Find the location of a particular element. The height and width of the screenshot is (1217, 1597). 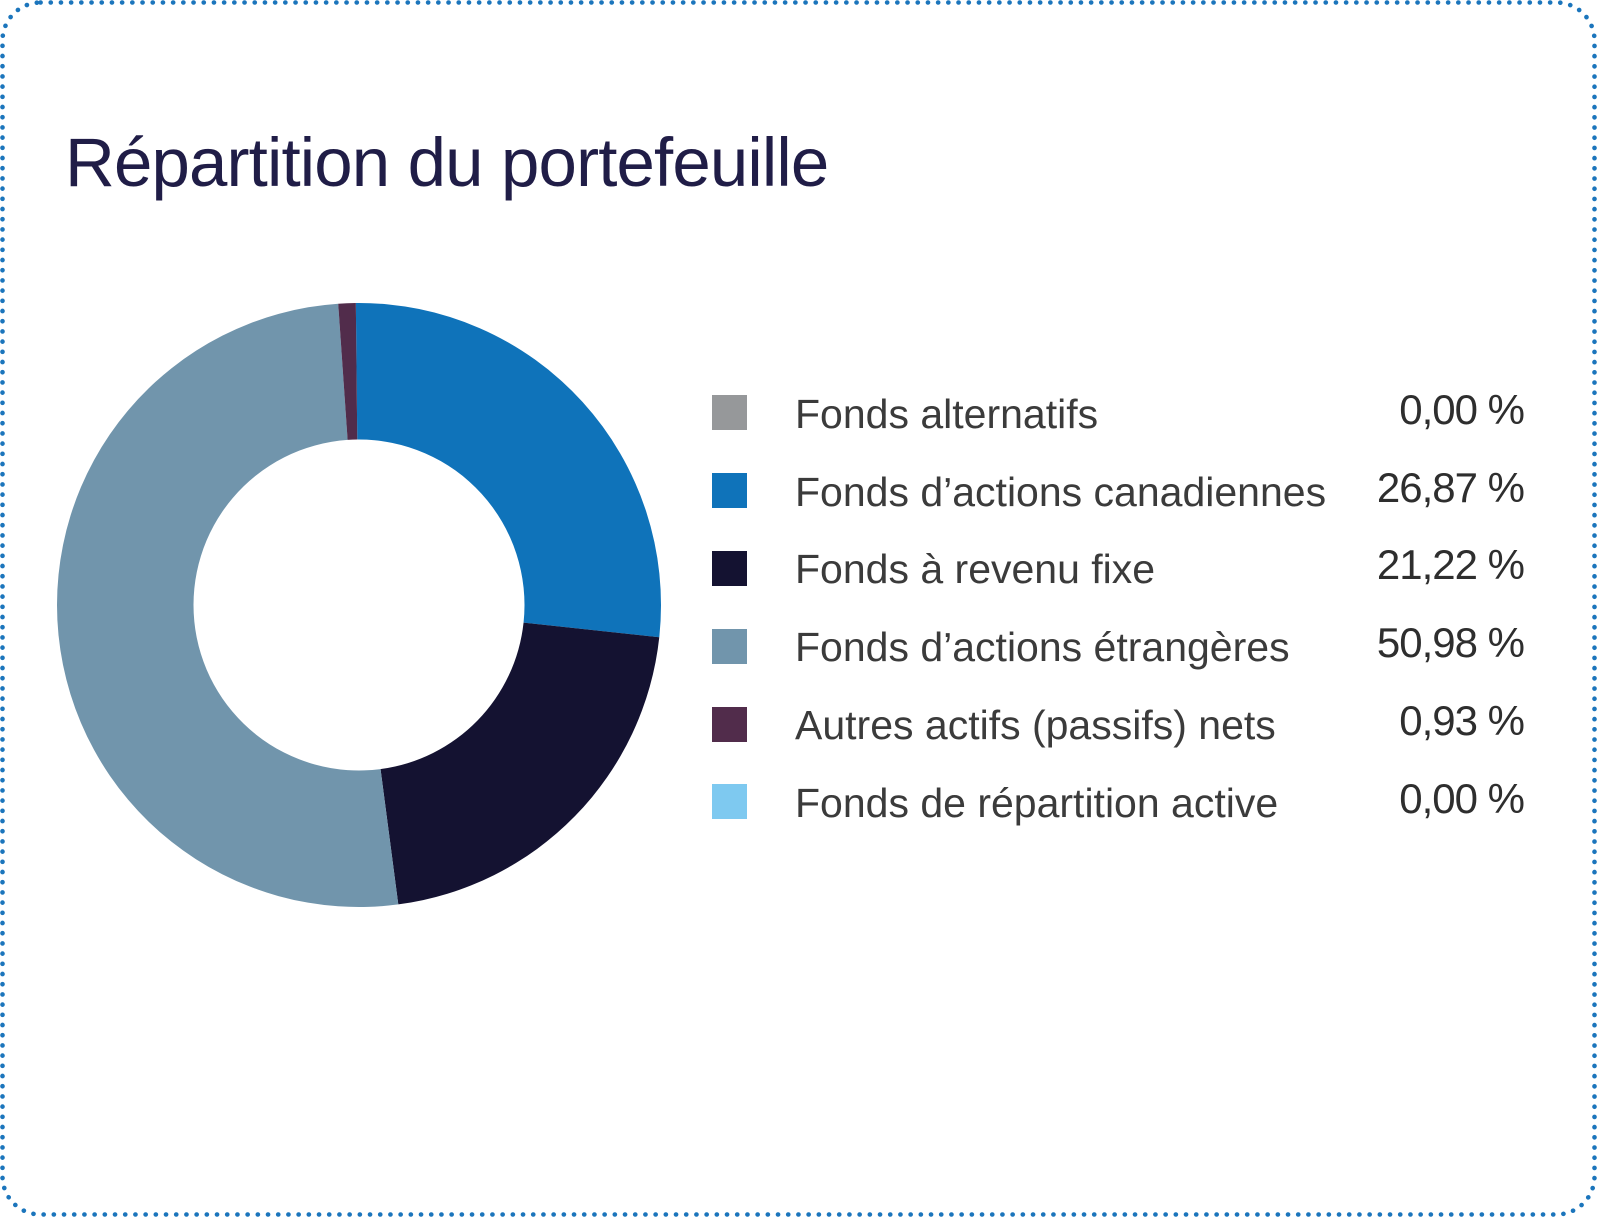

legend-label: Fonds alternatifs is located at coordinates (947, 413).